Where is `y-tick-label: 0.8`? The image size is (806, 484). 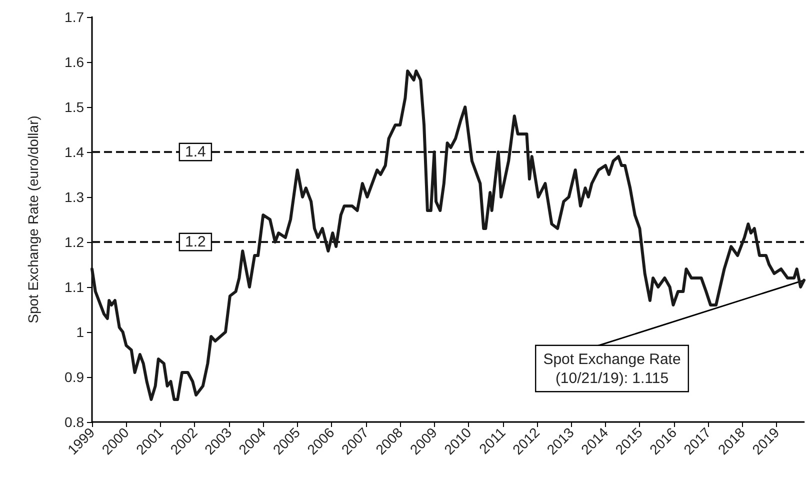 y-tick-label: 0.8 is located at coordinates (74, 422).